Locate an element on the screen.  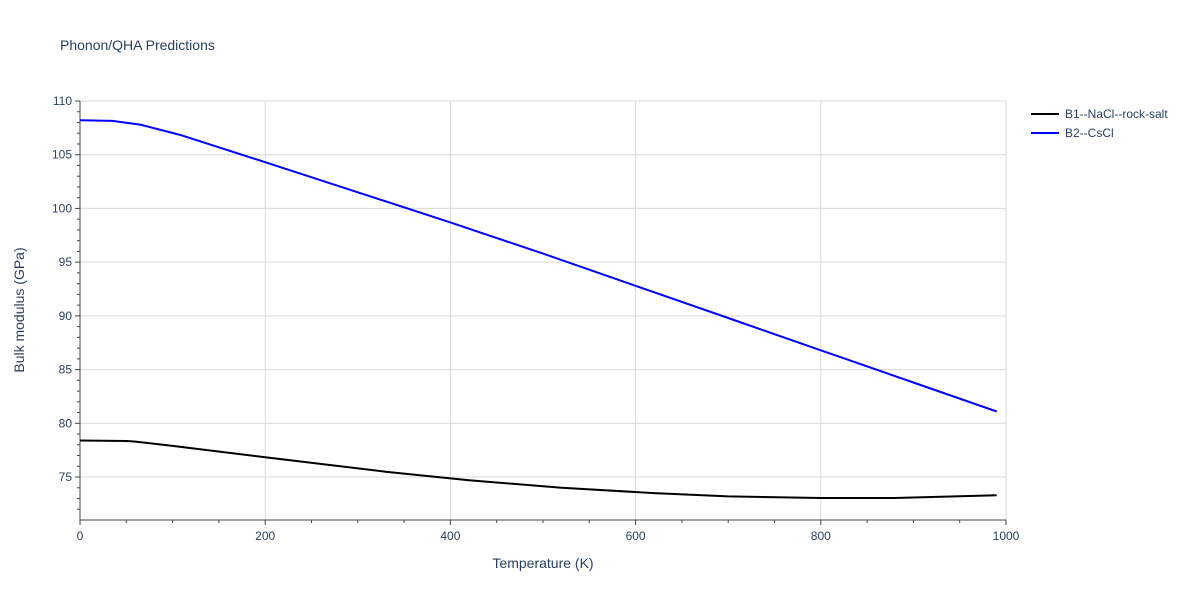
y-tick-label: 95 is located at coordinates (66, 262).